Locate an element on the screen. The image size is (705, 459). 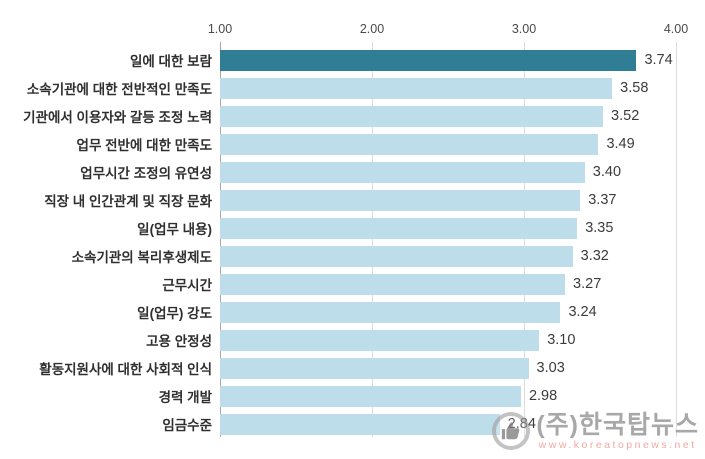
bar-row: 고용 안정성 3.10 is located at coordinates (352, 340).